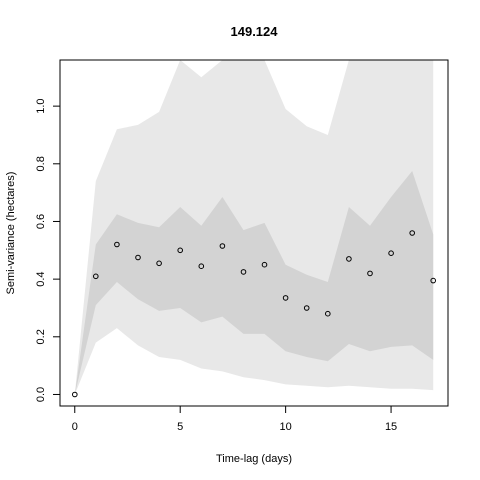 This screenshot has height=480, width=480. What do you see at coordinates (48, 250) in the screenshot?
I see `y-axis: 0.0 0.2 0.4 0.6 0.8 1.0` at bounding box center [48, 250].